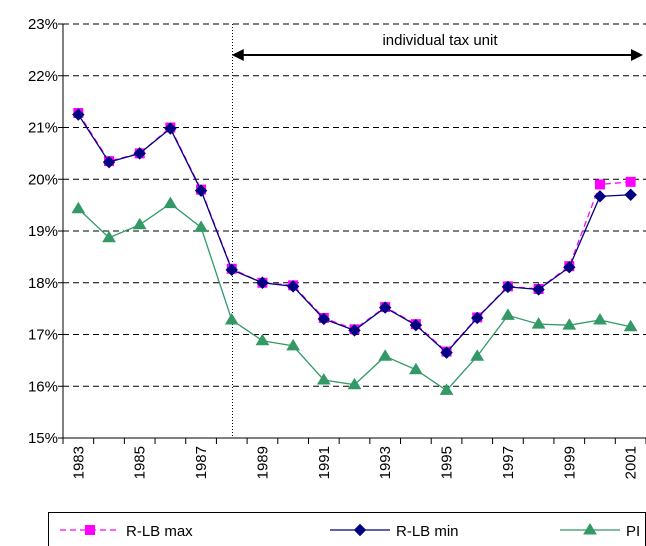 This screenshot has height=546, width=646. I want to click on y-tick-label: 23%, so click(43, 24).